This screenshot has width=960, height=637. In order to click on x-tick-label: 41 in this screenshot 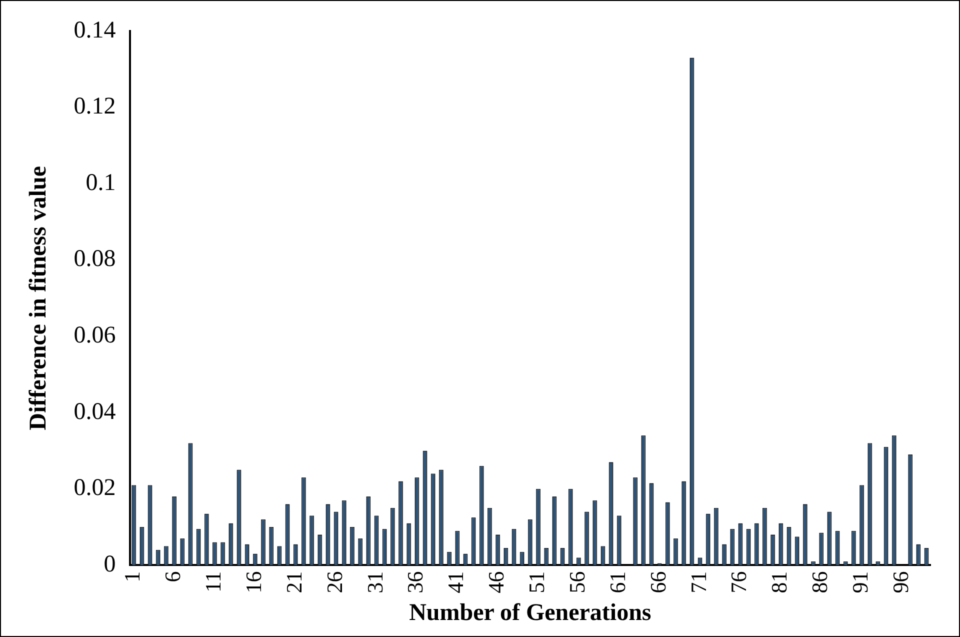, I will do `click(455, 582)`.